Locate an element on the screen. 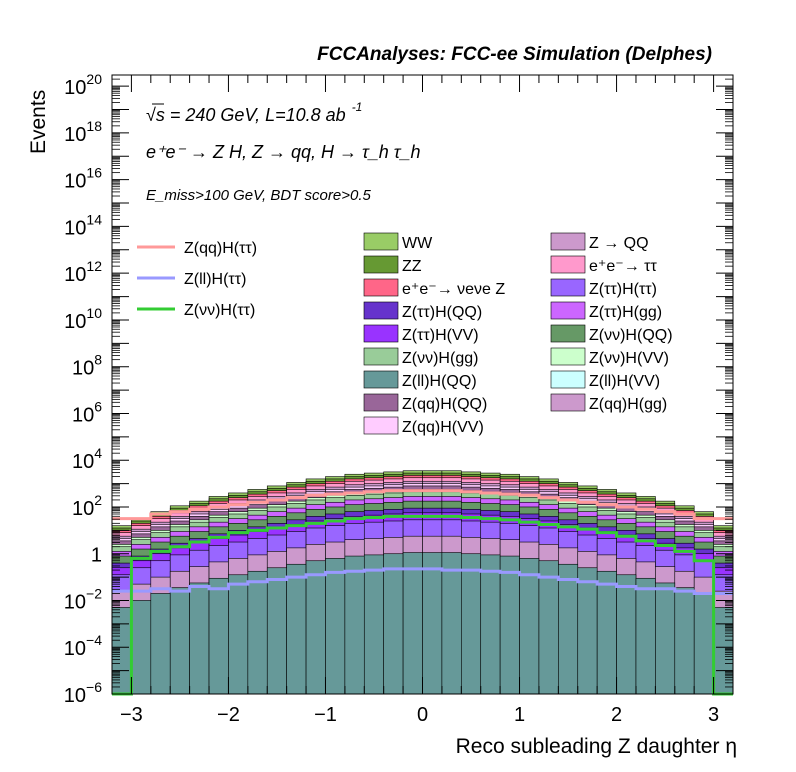 The height and width of the screenshot is (772, 796). legend-swatch-Zqq_HQQ is located at coordinates (381, 402).